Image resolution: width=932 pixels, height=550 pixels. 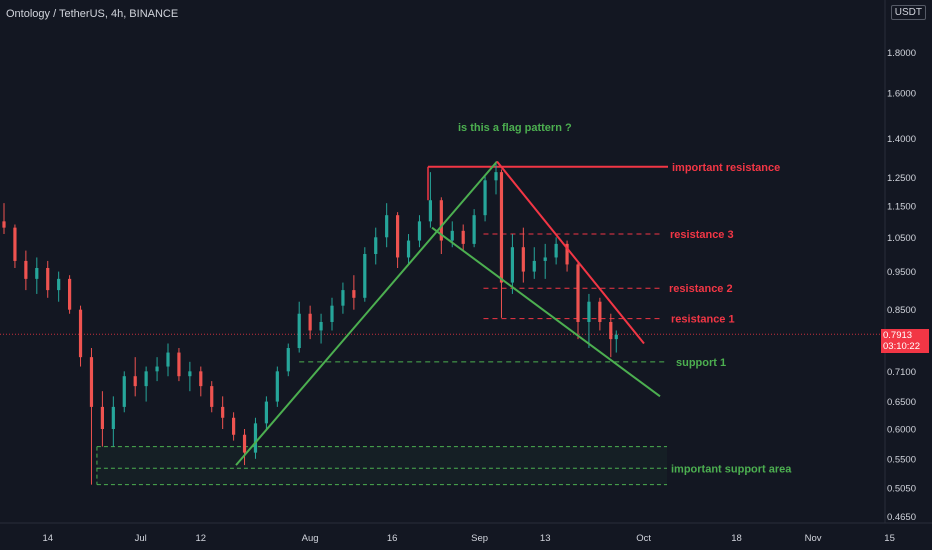 I want to click on important-support-area-label: important support area, so click(x=731, y=469).